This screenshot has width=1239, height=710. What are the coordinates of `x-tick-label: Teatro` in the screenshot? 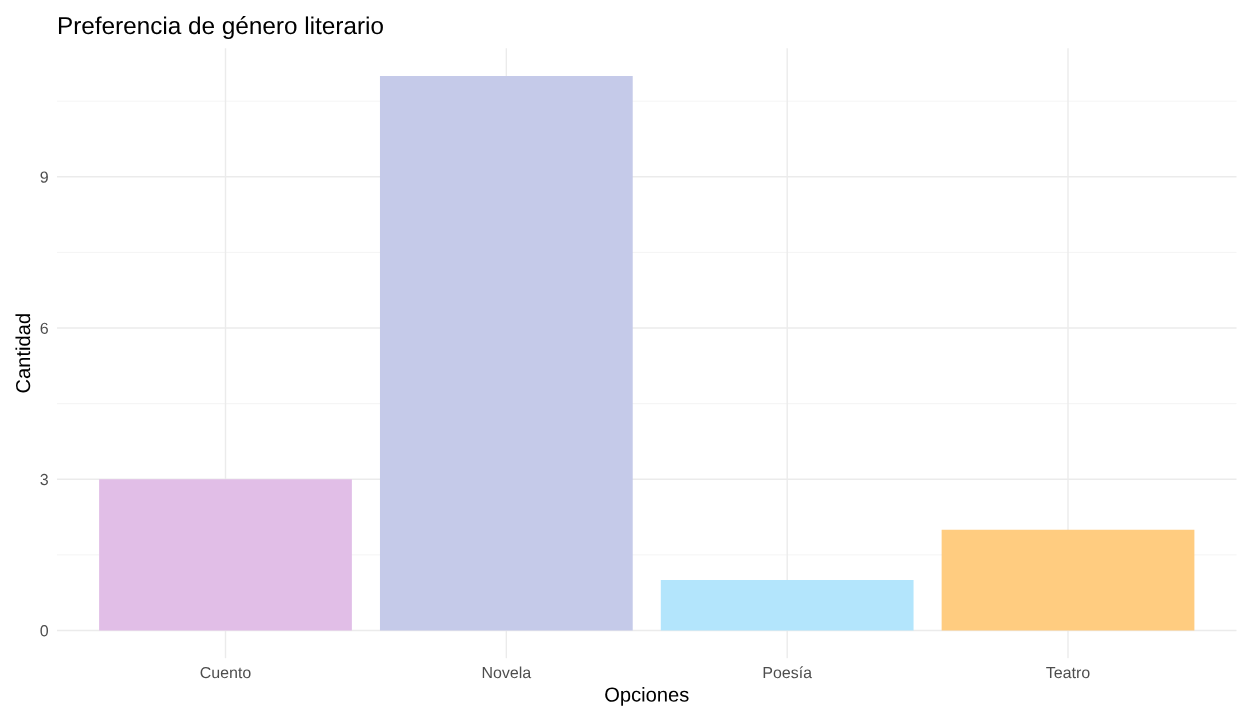 It's located at (1068, 673).